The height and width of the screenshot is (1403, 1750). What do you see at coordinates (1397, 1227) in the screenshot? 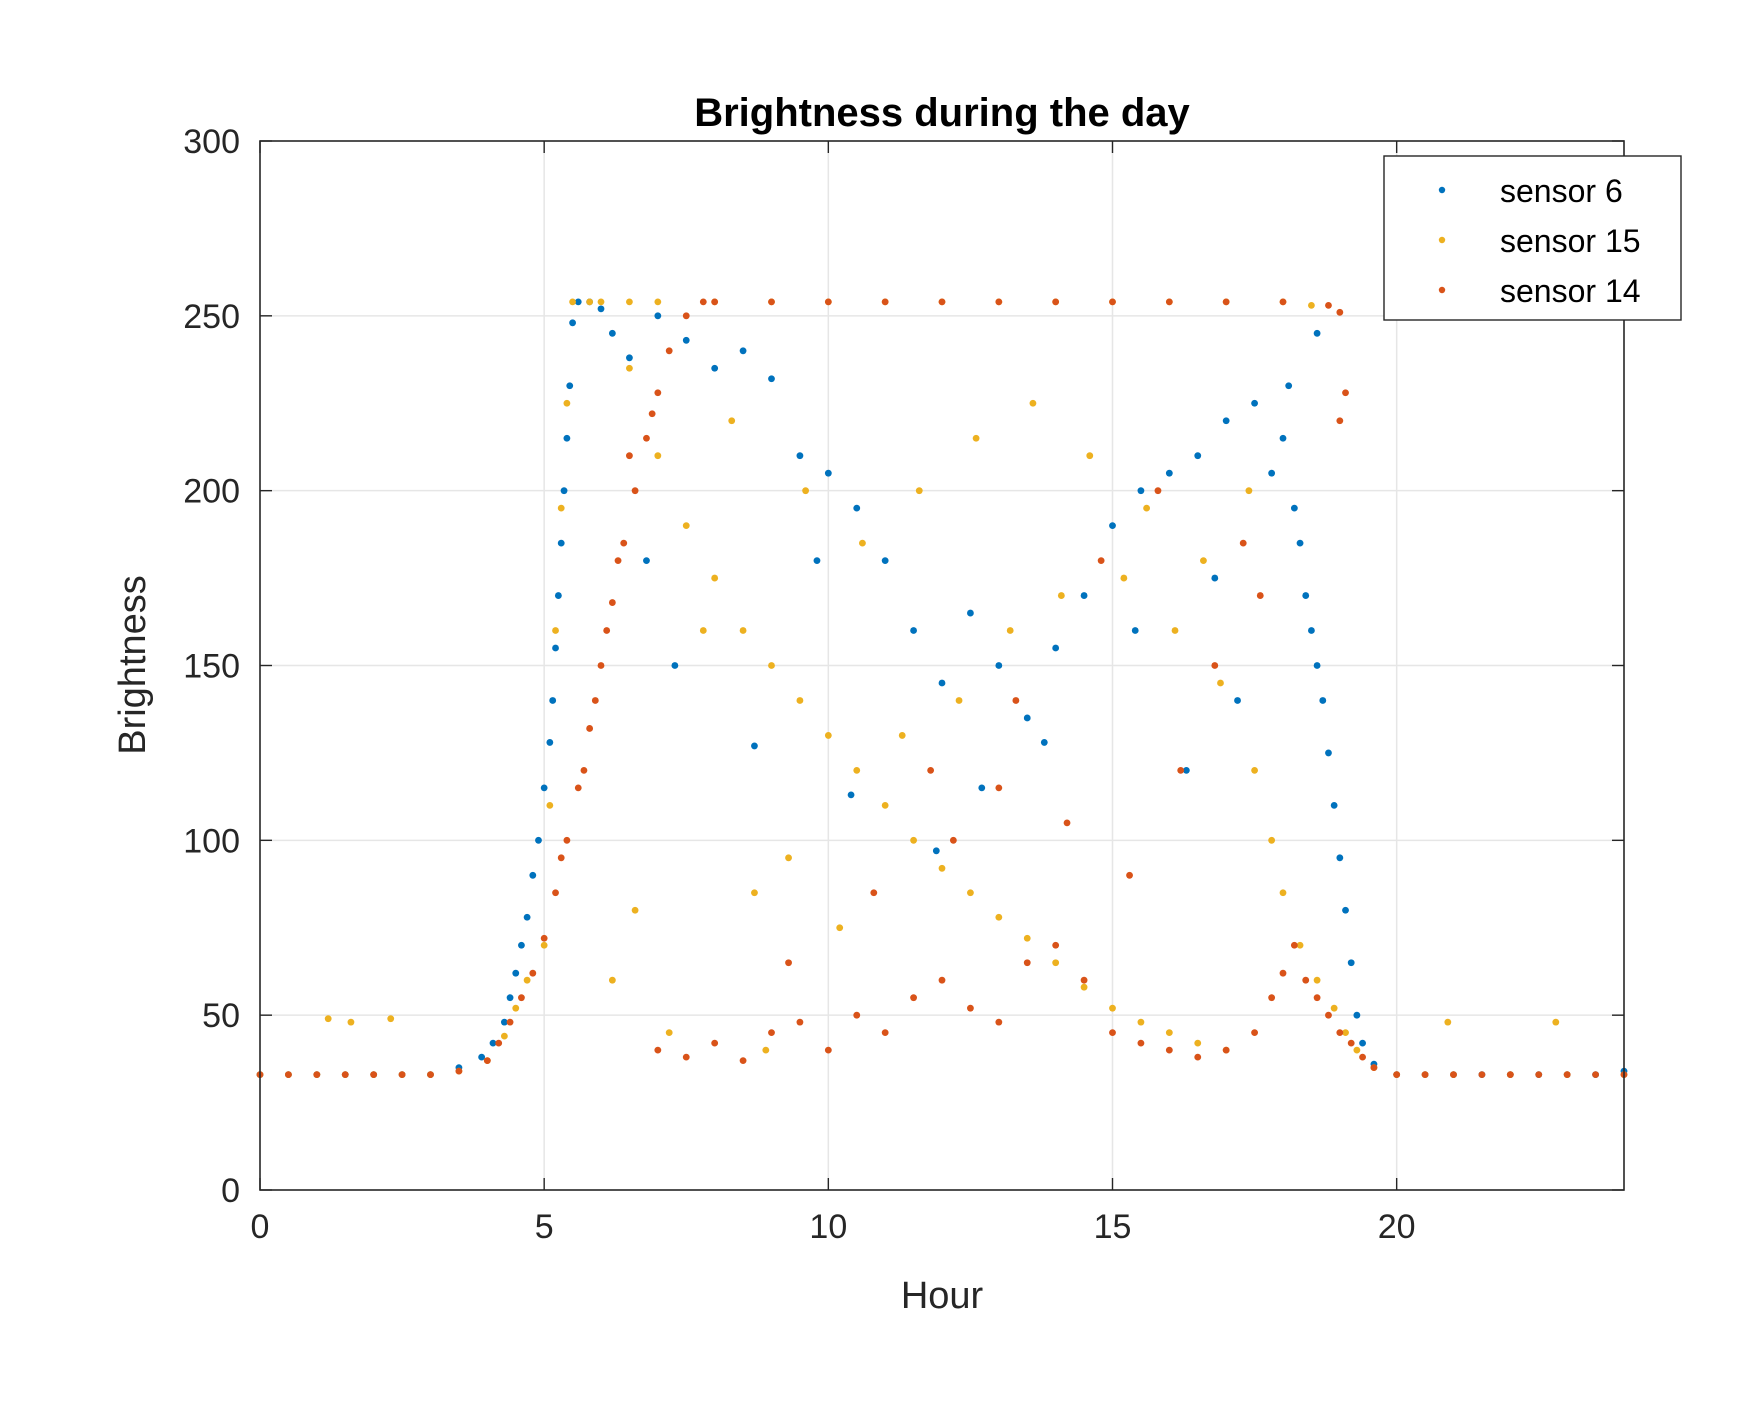
I see `x-tick-label: 20` at bounding box center [1397, 1227].